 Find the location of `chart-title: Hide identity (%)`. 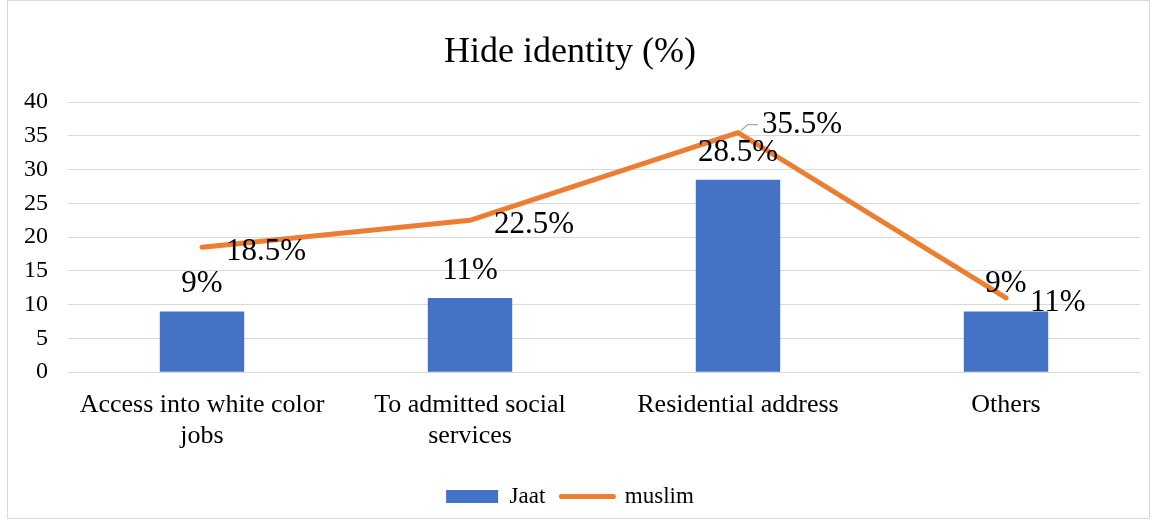

chart-title: Hide identity (%) is located at coordinates (570, 50).